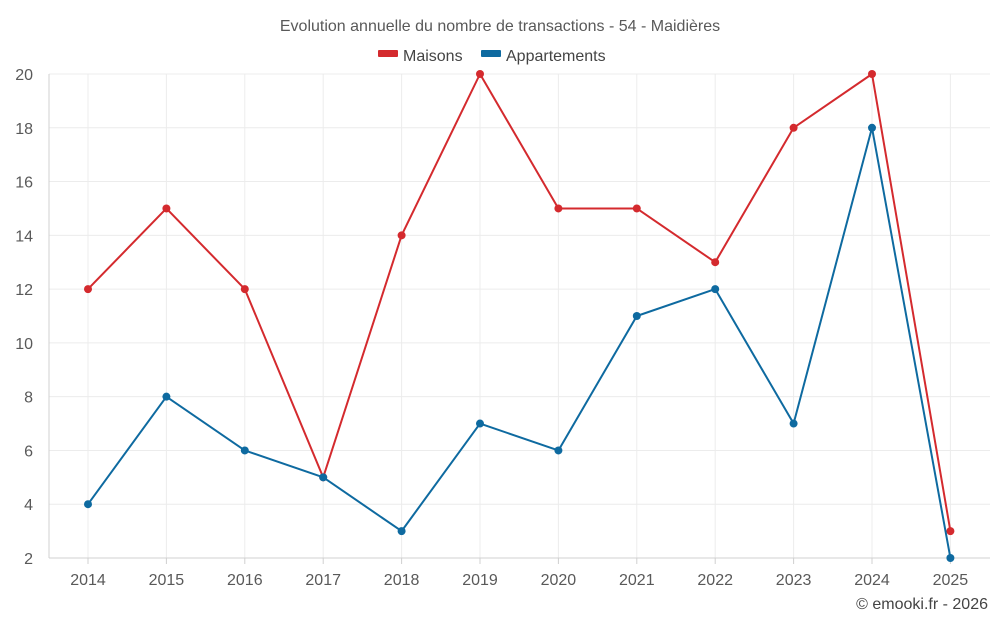 Image resolution: width=1000 pixels, height=625 pixels. What do you see at coordinates (388, 53) in the screenshot?
I see `legend-swatch-maisons` at bounding box center [388, 53].